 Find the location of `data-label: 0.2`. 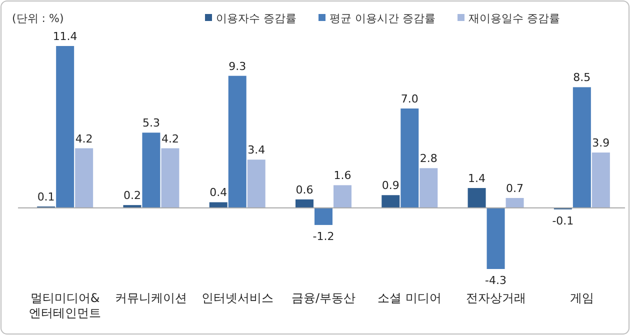

data-label: 0.2 is located at coordinates (132, 195).